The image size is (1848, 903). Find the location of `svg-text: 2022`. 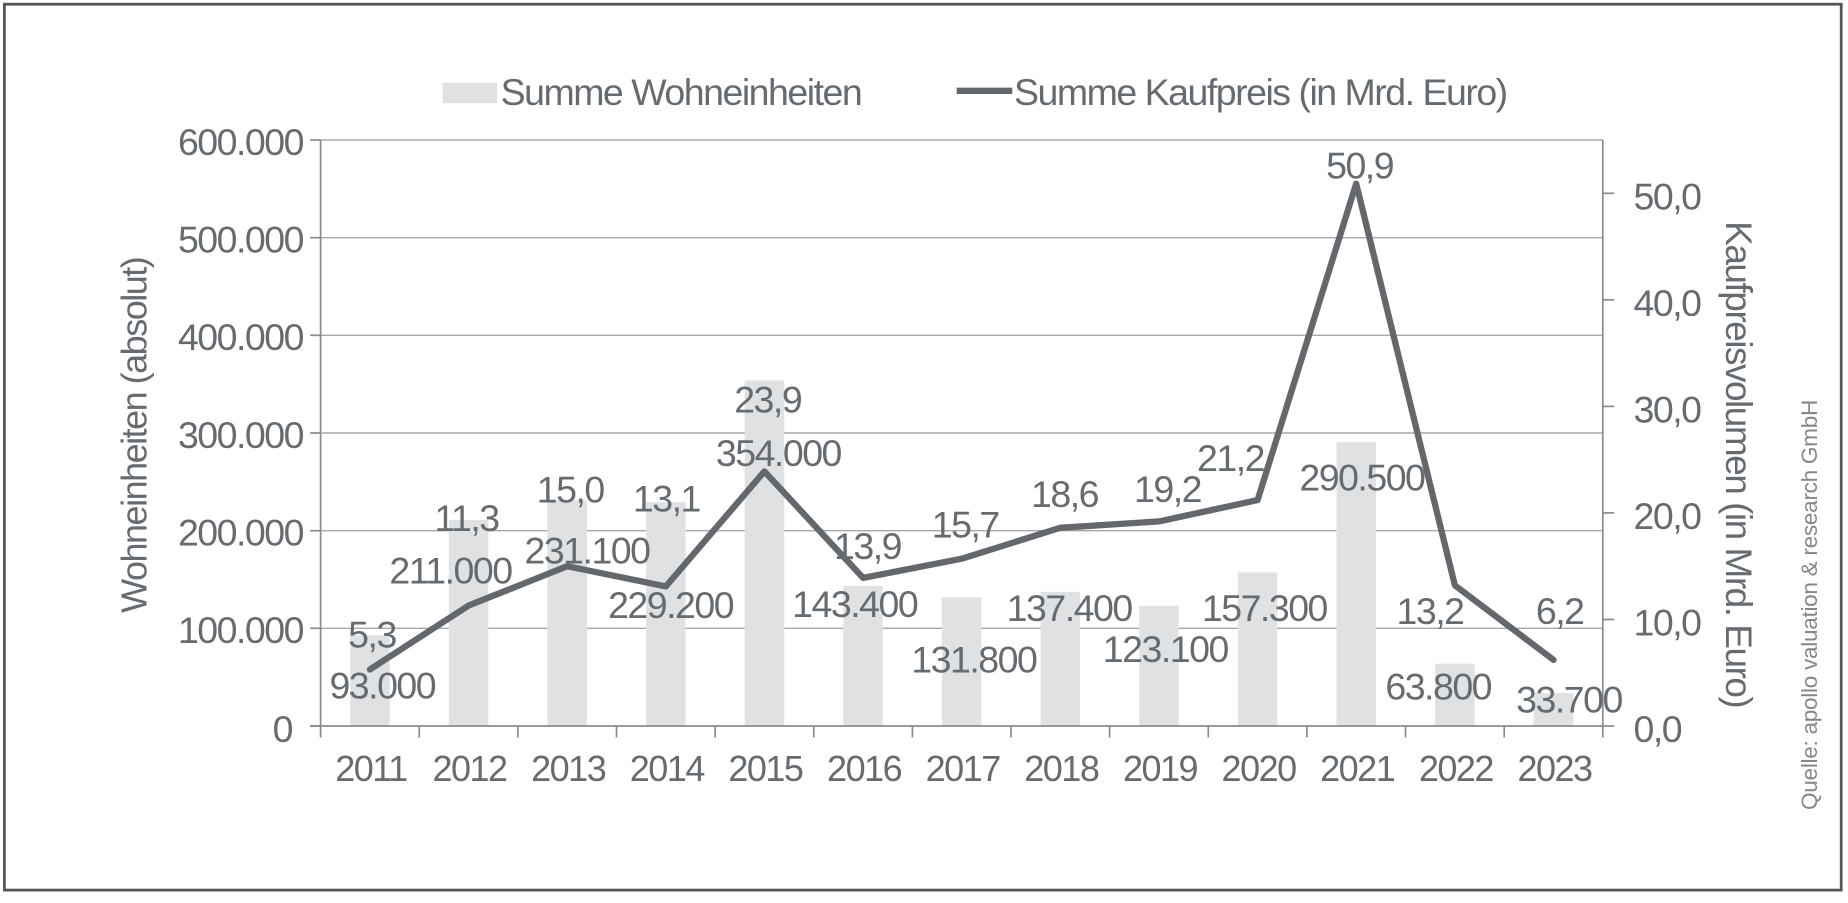

svg-text: 2022 is located at coordinates (1456, 768).